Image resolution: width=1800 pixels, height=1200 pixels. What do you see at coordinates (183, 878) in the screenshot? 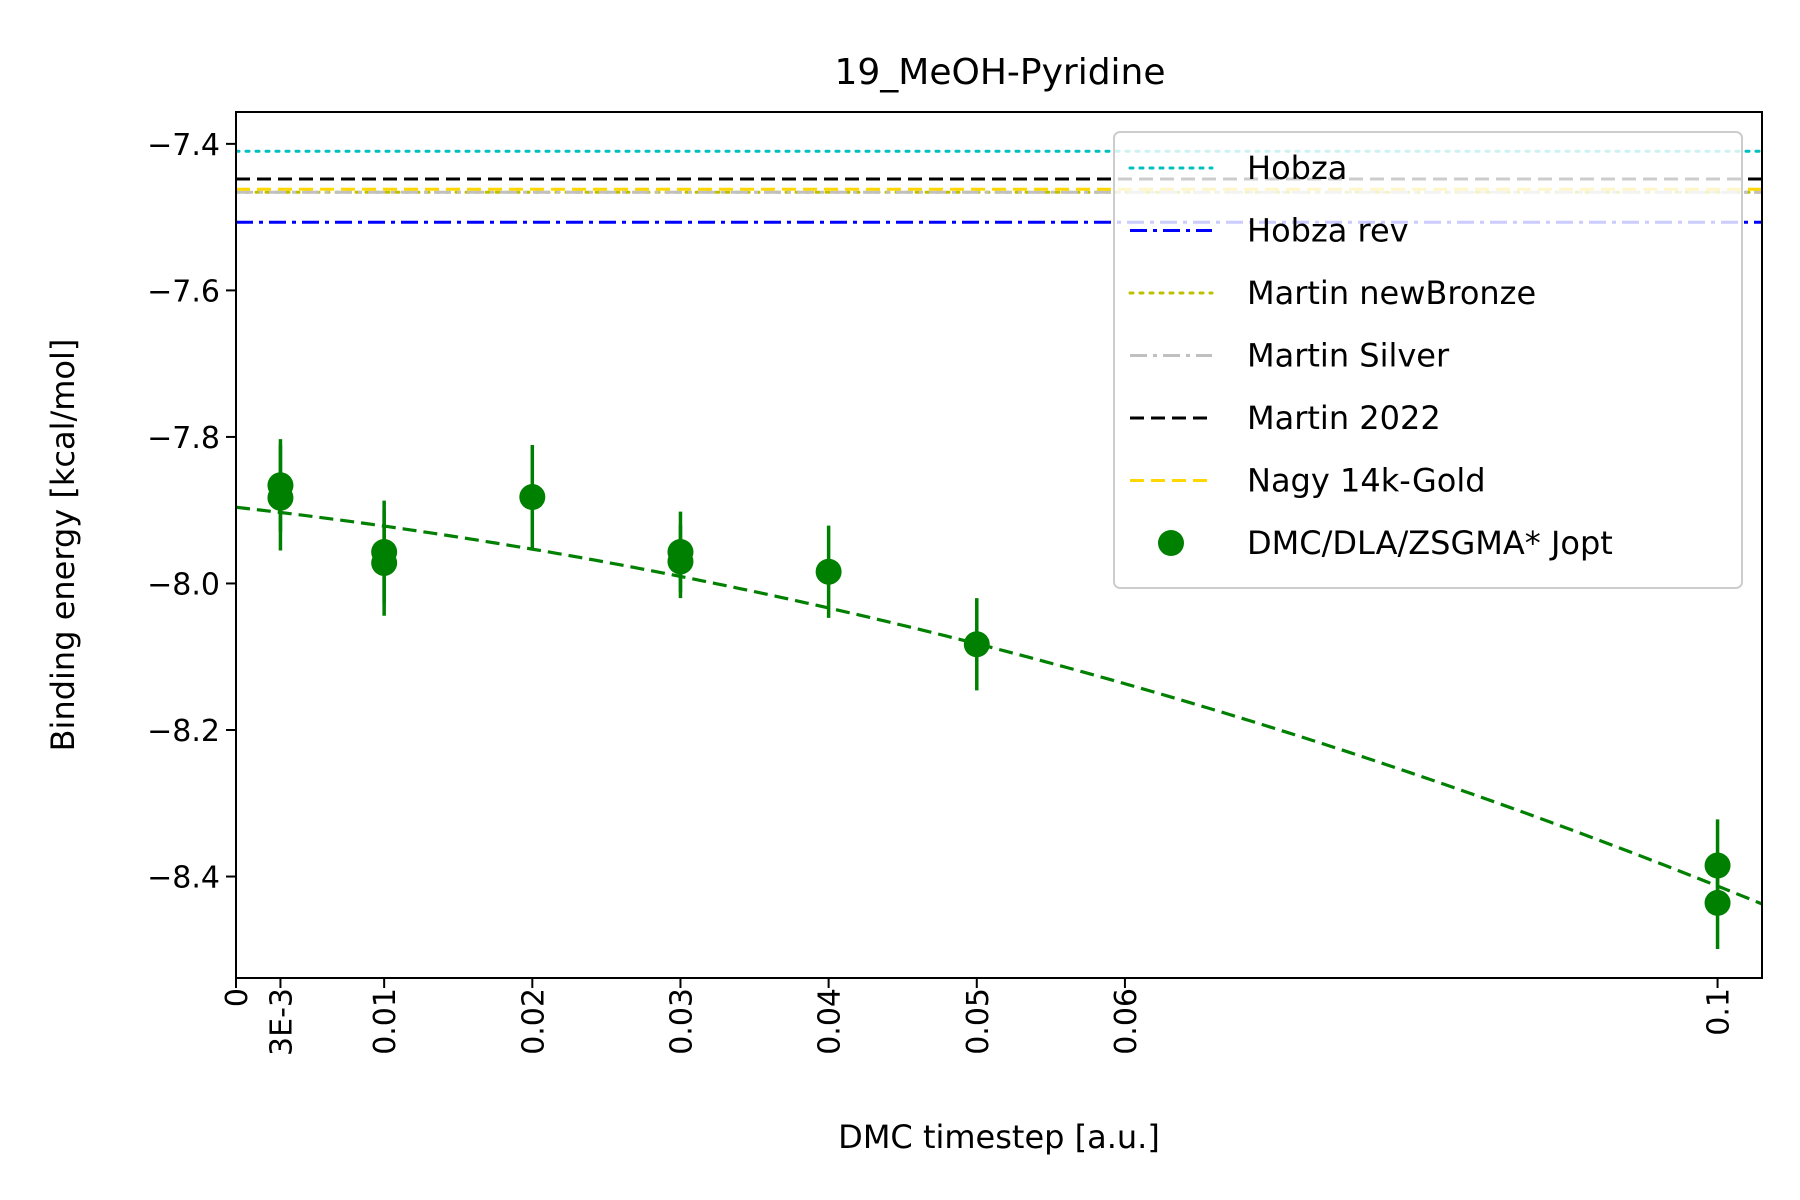
I see `y-tick-label-8-4: −8.4` at bounding box center [183, 878].